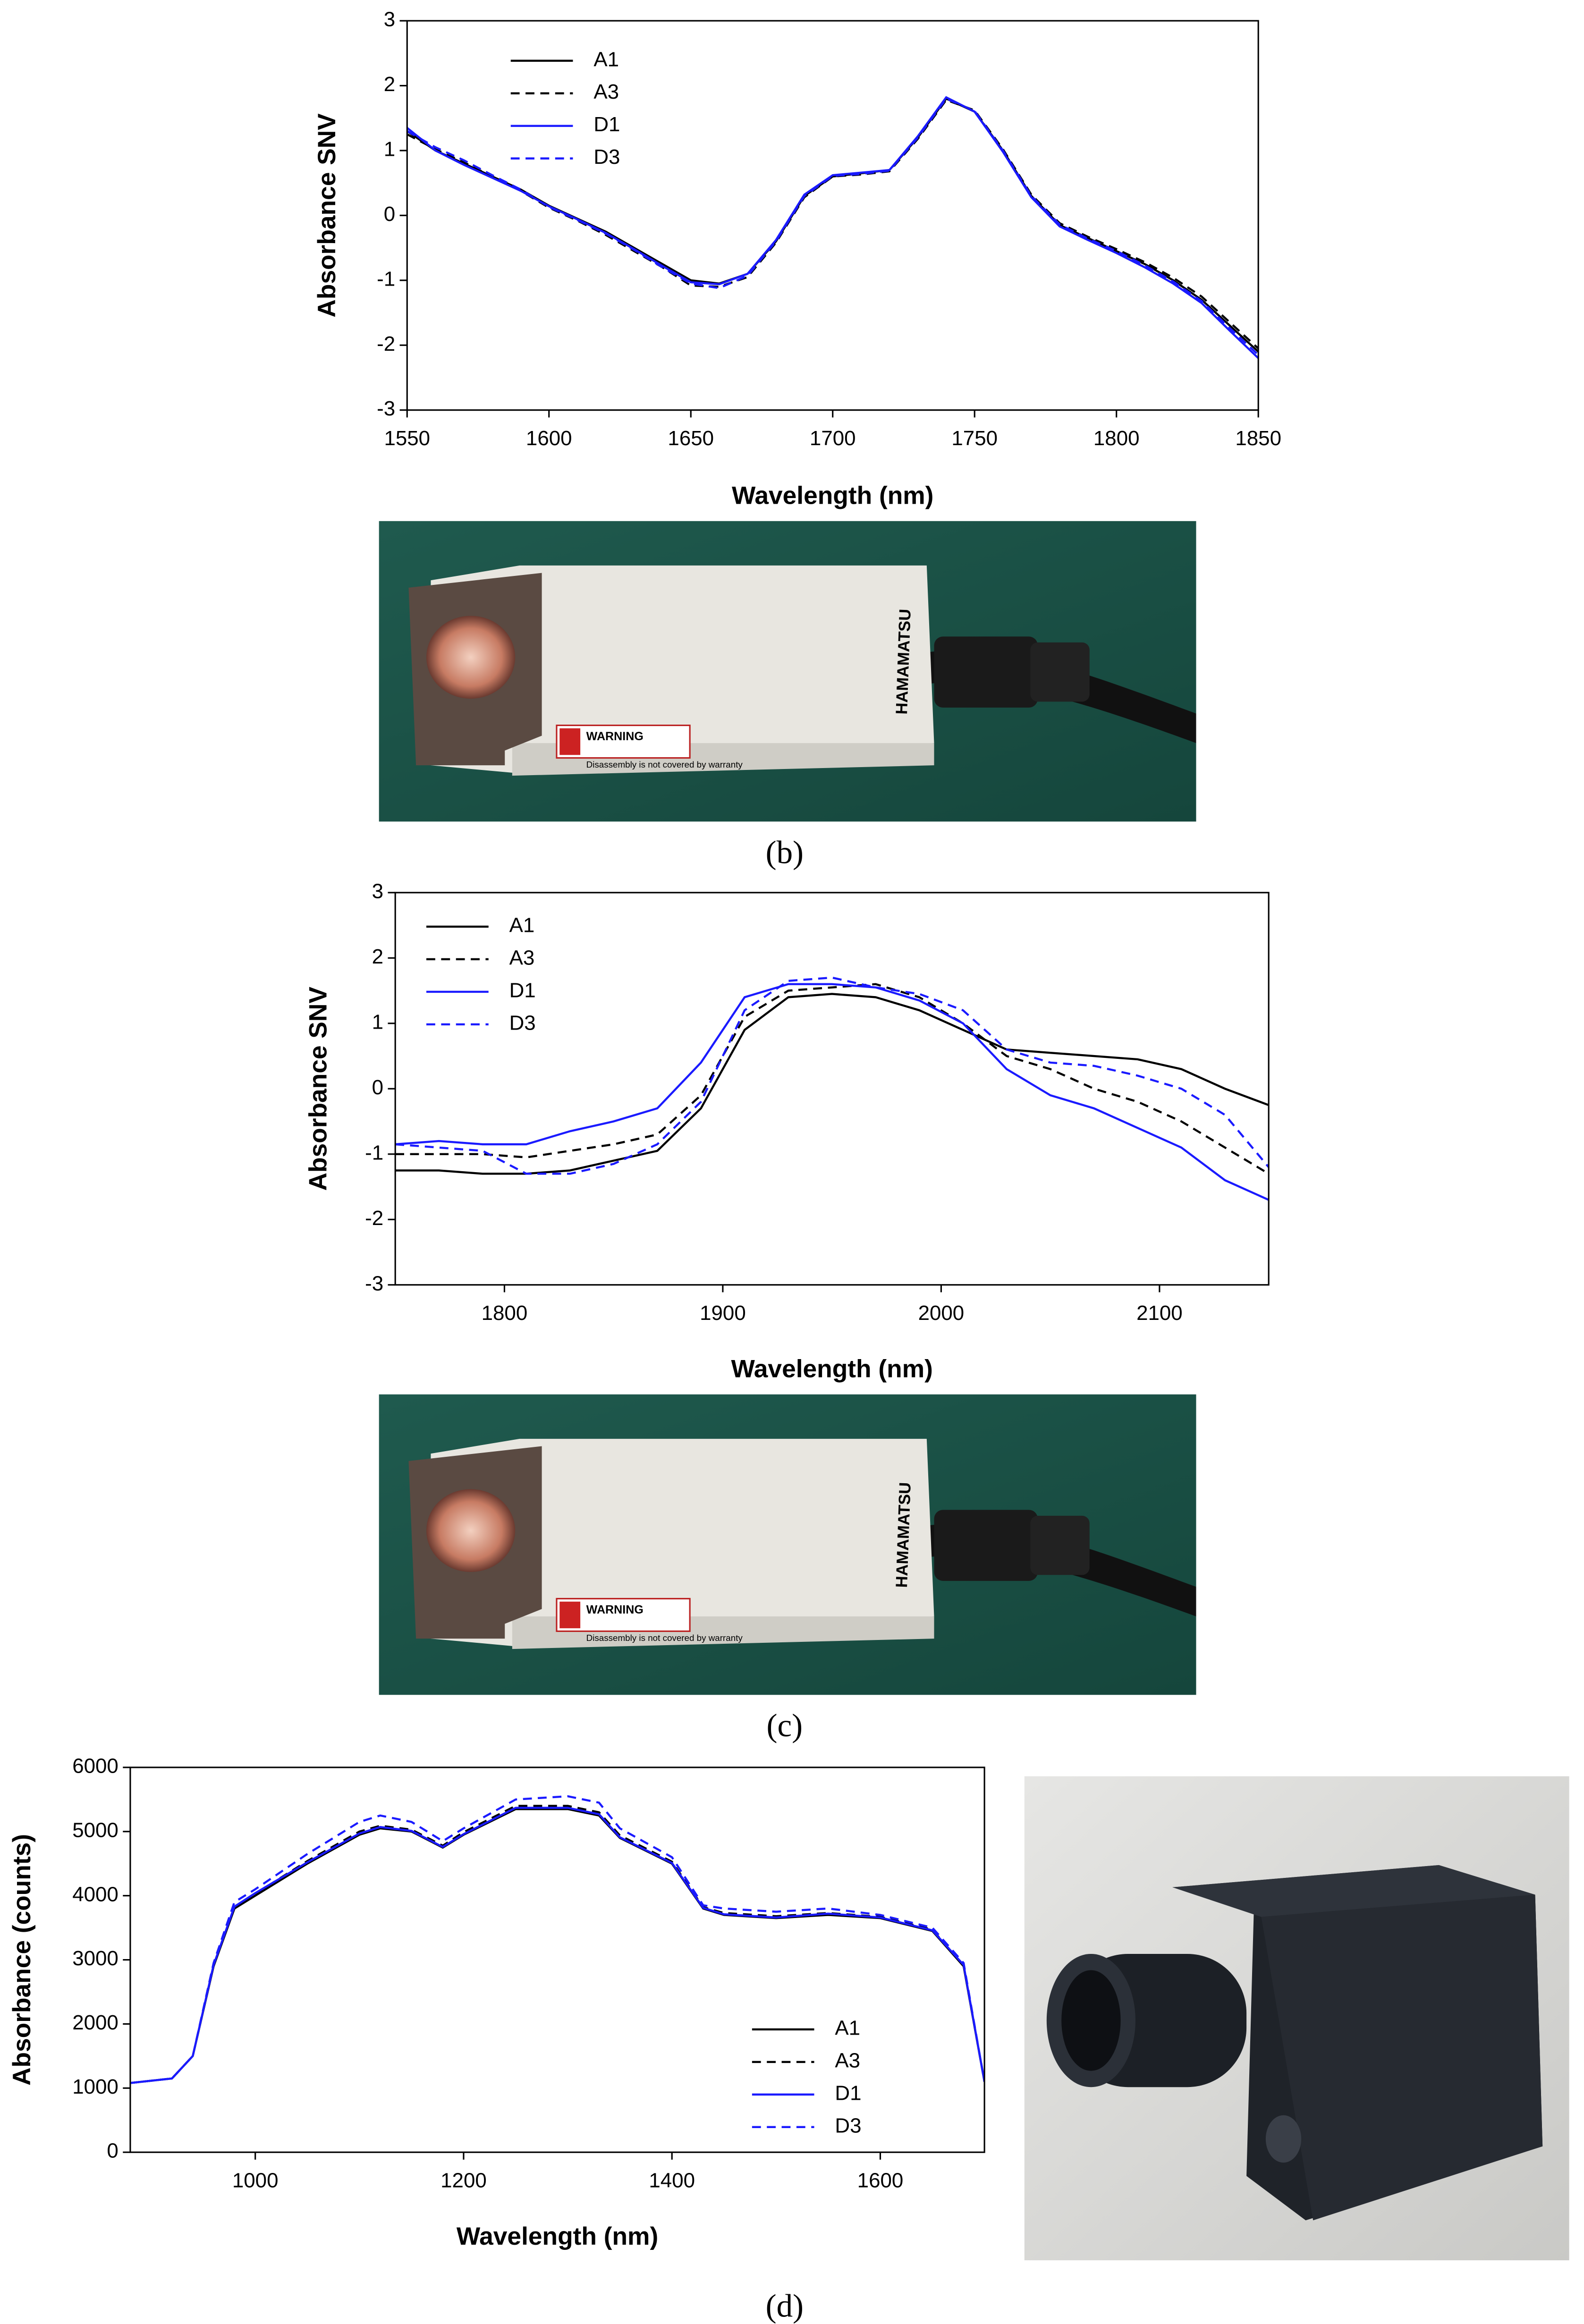 The height and width of the screenshot is (2324, 1584). What do you see at coordinates (255, 2180) in the screenshot?
I see `x-tick-label: 1000` at bounding box center [255, 2180].